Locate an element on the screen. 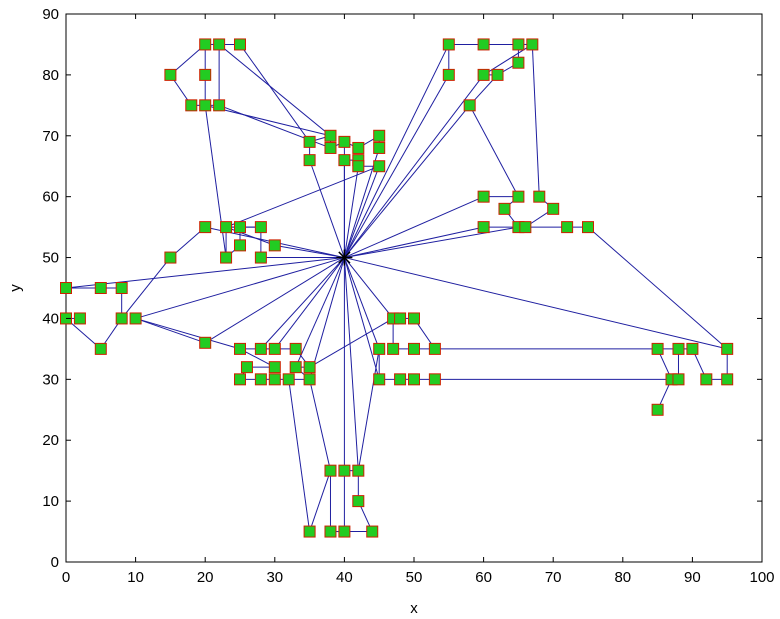  x-tick-label: 100 is located at coordinates (761, 577).